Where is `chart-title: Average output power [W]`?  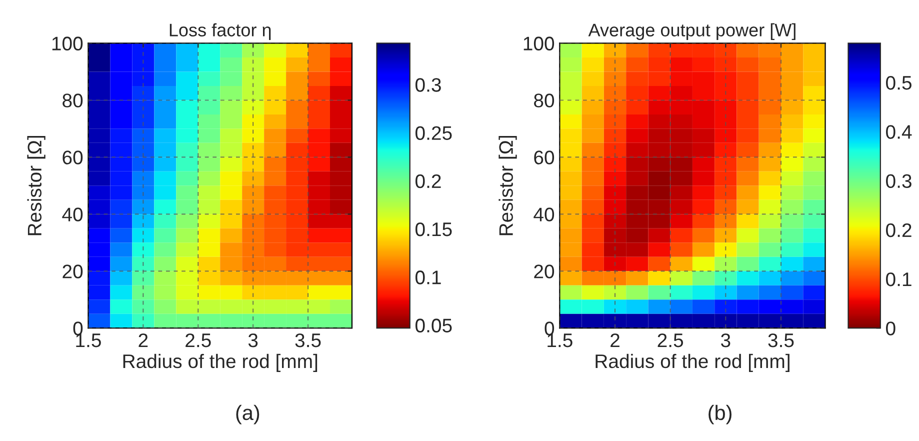
chart-title: Average output power [W] is located at coordinates (692, 31).